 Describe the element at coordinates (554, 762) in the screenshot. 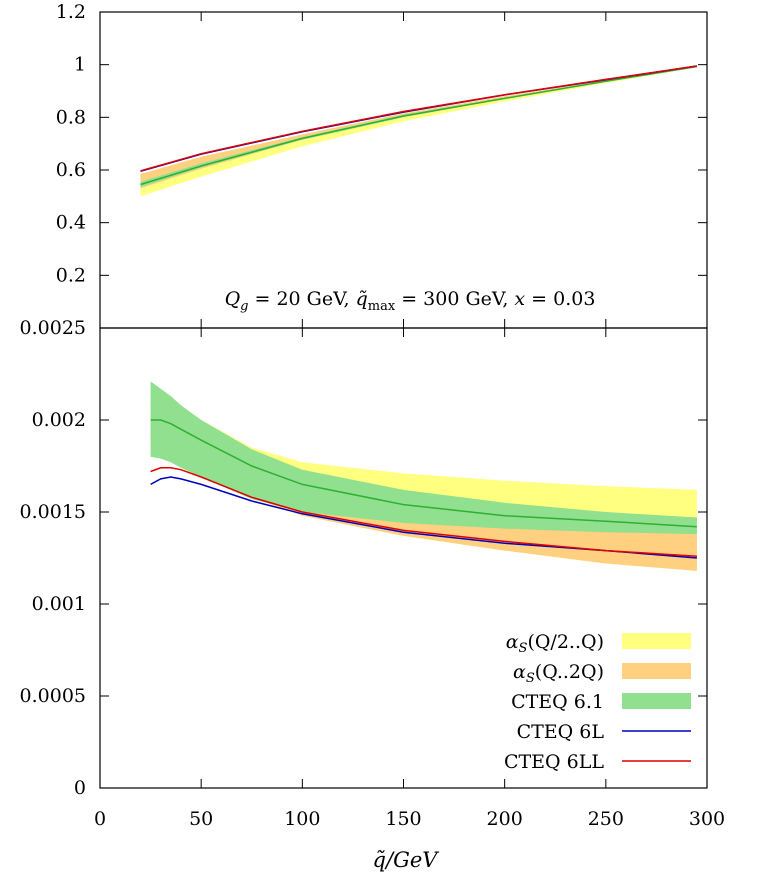

I see `legend-label: CTEQ 6LL` at that location.